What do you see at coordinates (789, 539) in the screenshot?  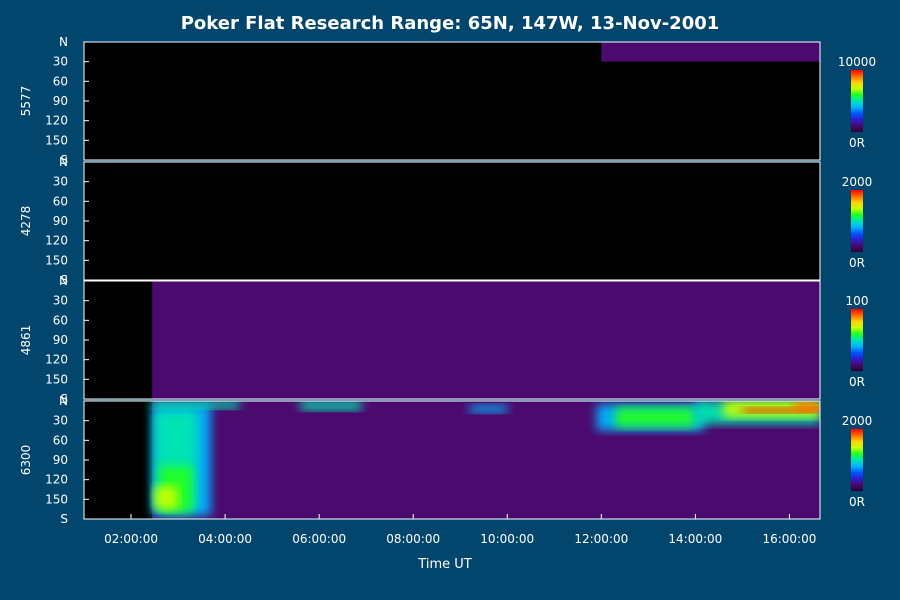 I see `x-tick-label: 16:00:00` at bounding box center [789, 539].